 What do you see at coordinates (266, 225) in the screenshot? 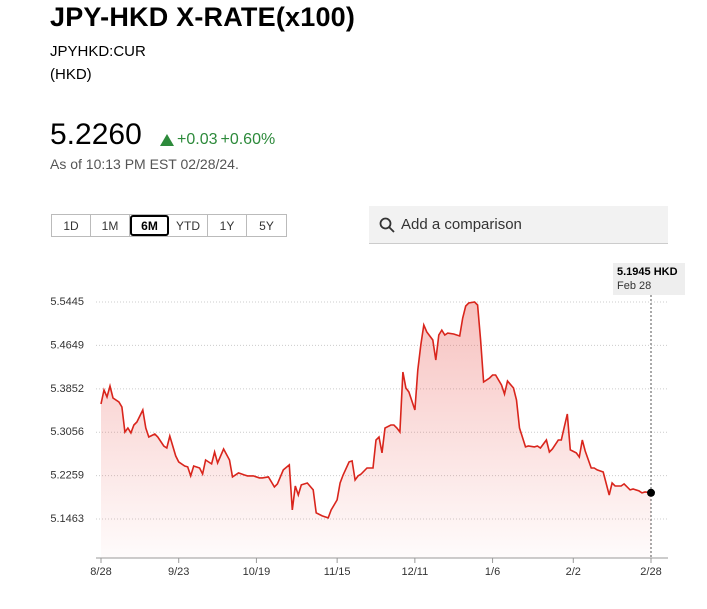
I see `range-button: 5Y` at bounding box center [266, 225].